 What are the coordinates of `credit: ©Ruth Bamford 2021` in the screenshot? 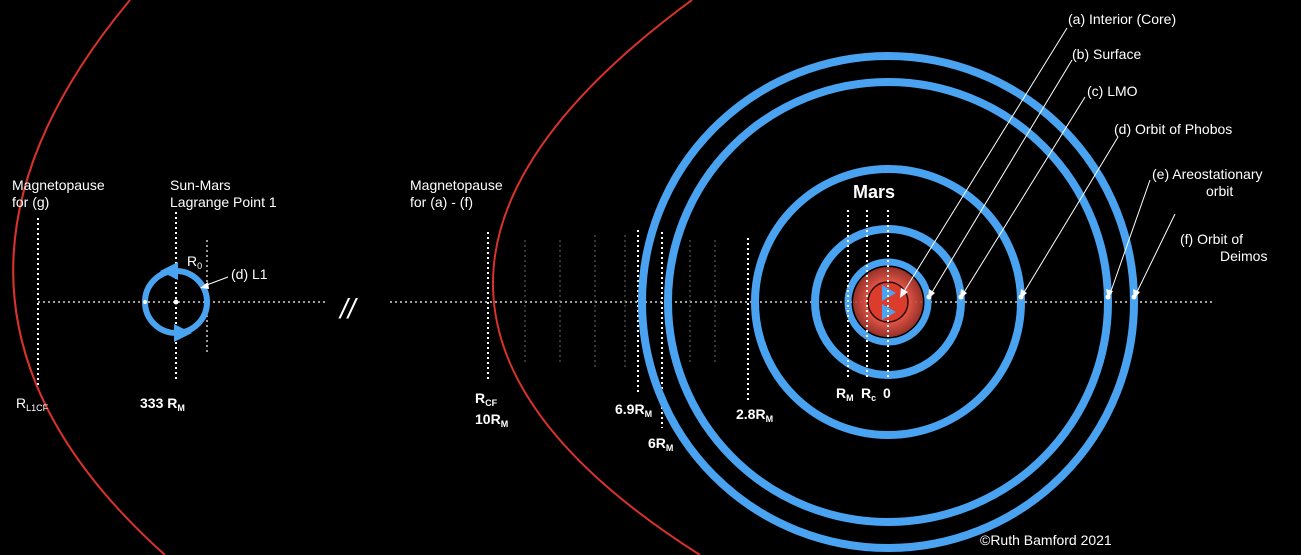 It's located at (1046, 540).